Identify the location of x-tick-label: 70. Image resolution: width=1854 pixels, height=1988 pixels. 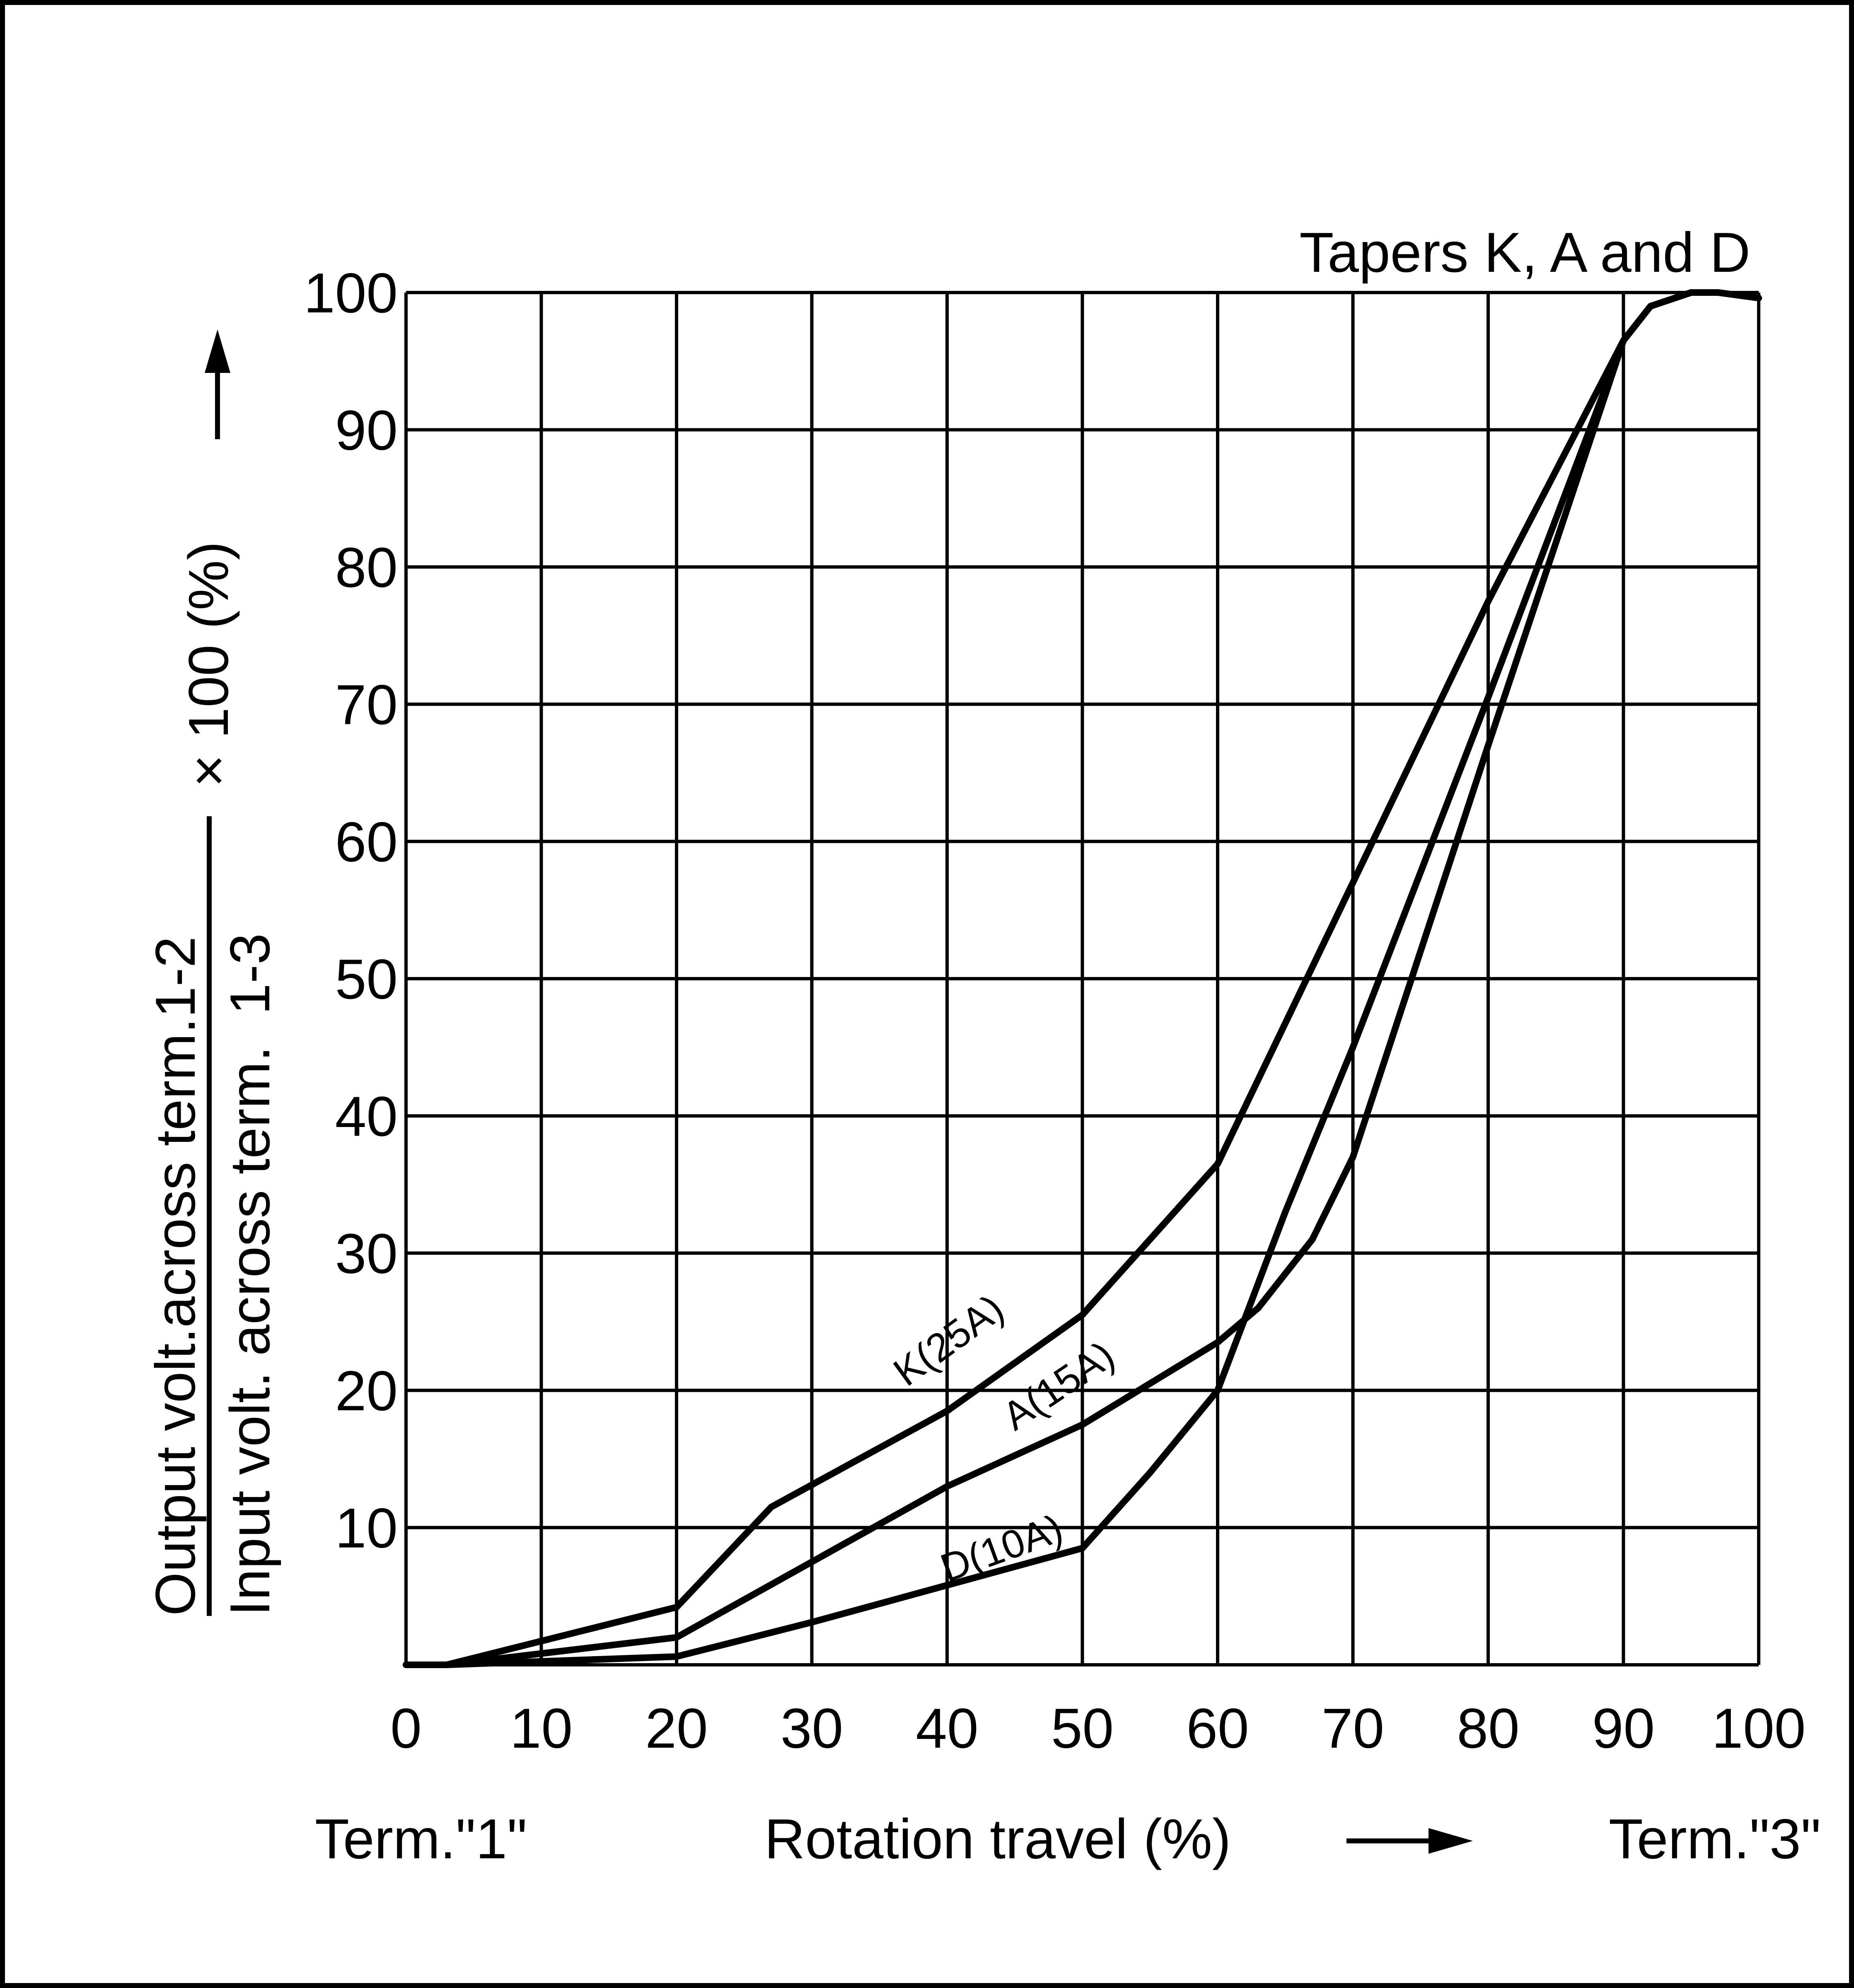
(1353, 1728).